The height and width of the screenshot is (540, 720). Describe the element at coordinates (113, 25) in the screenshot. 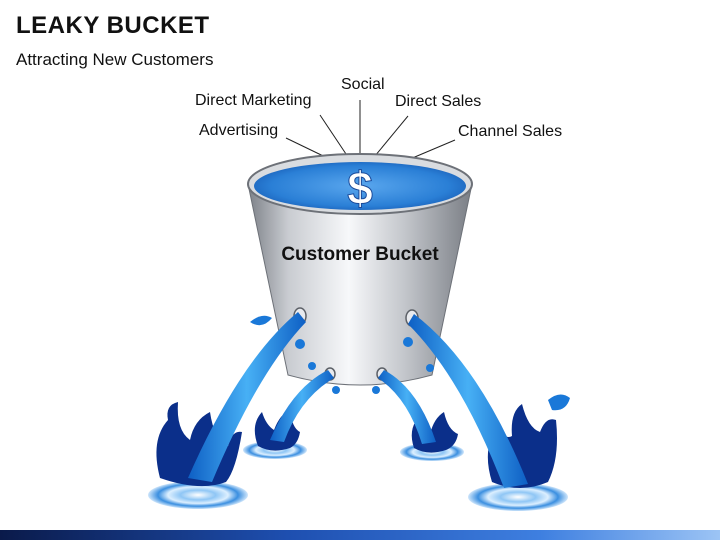

I see `slide-title: LEAKY BUCKET` at that location.